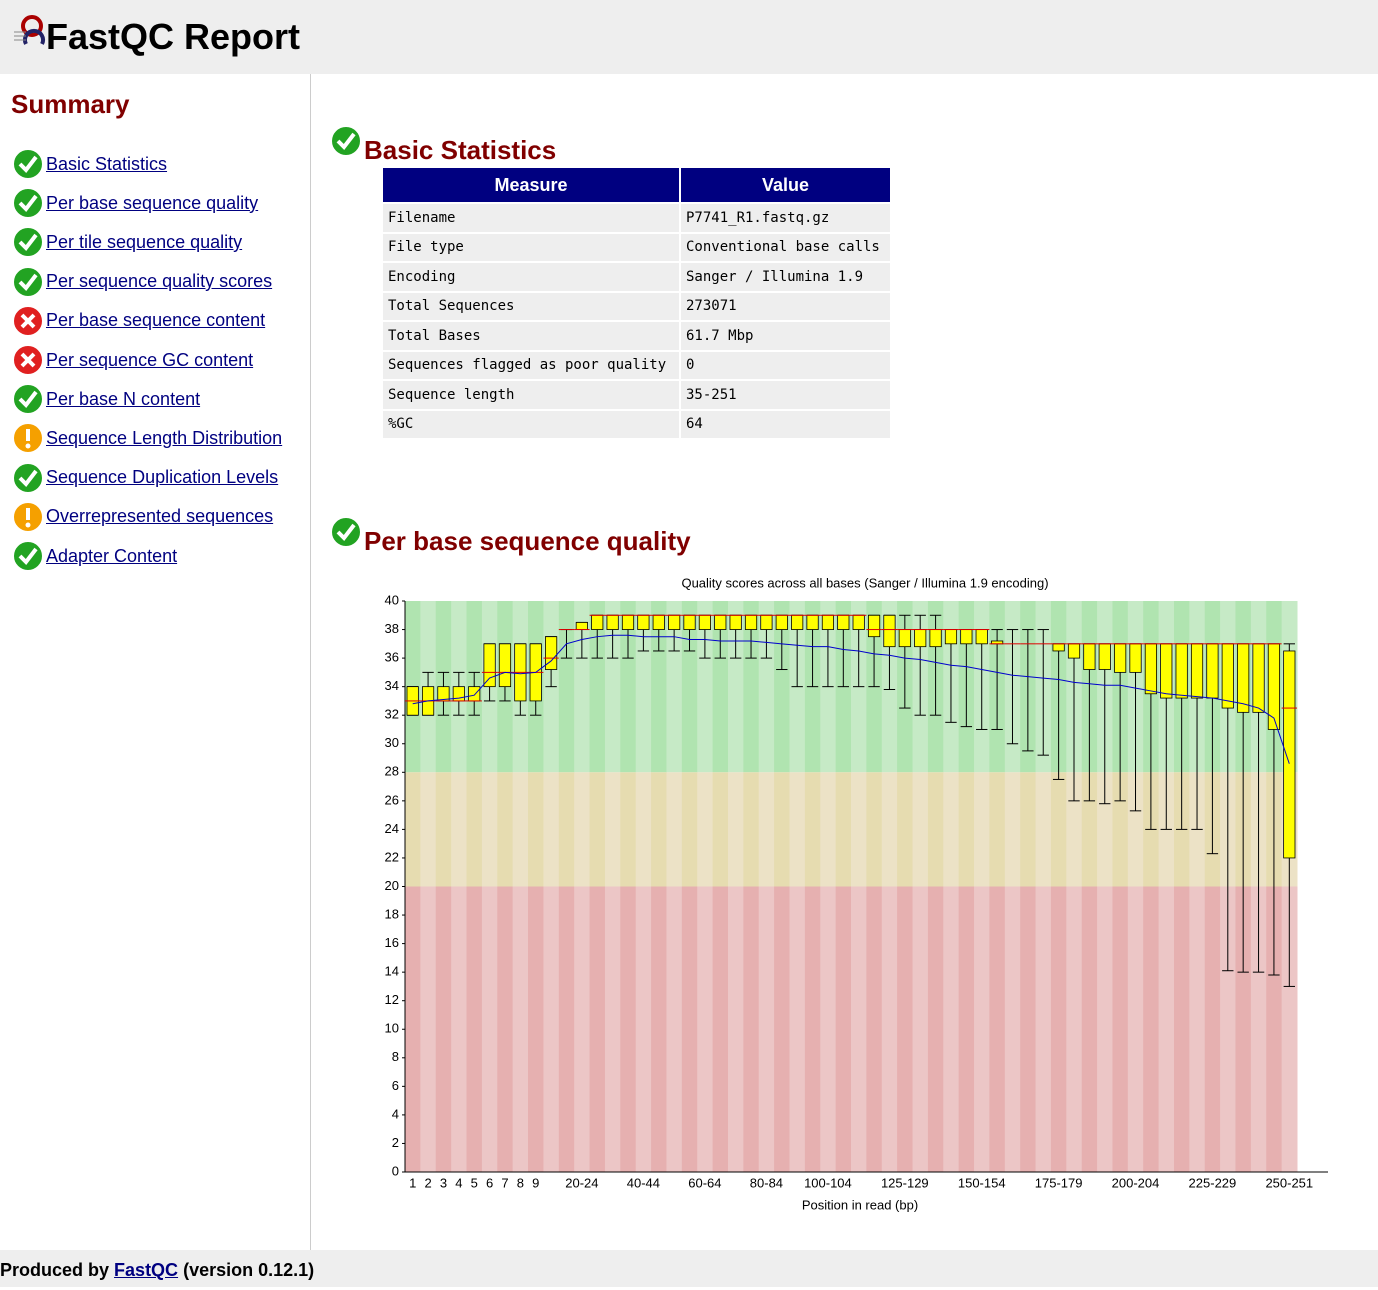 The height and width of the screenshot is (1290, 1378). I want to click on y-tick-label: 40, so click(392, 599).